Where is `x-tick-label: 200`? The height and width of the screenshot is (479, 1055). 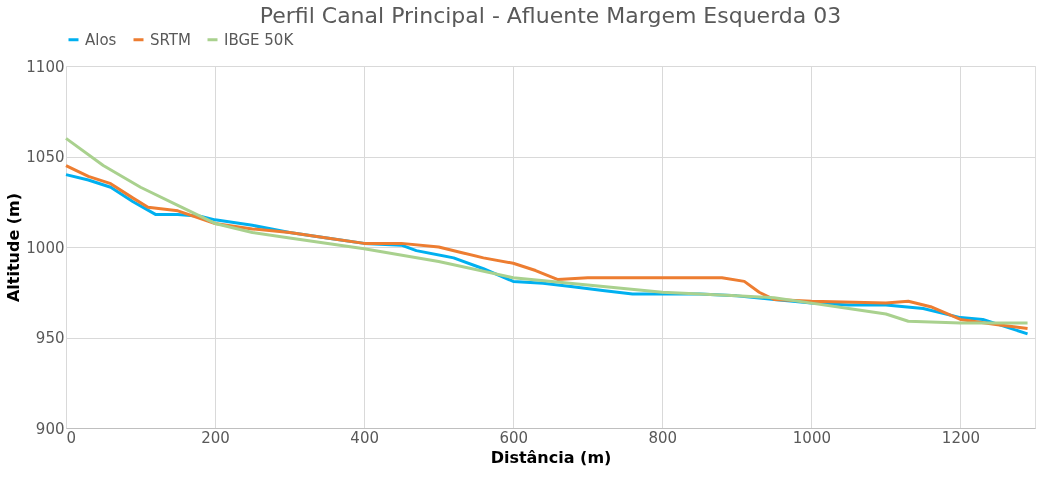 x-tick-label: 200 is located at coordinates (215, 437).